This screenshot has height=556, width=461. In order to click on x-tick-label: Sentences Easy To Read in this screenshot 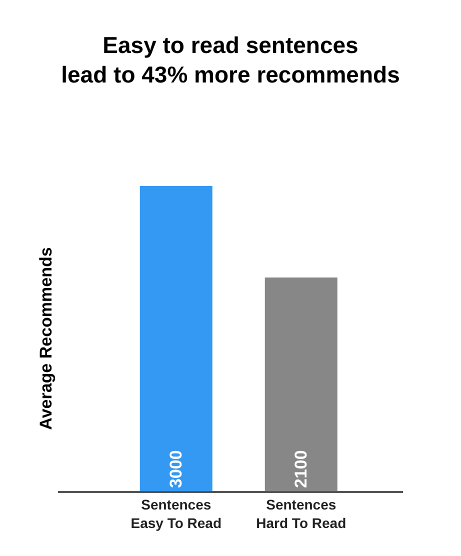, I will do `click(176, 513)`.